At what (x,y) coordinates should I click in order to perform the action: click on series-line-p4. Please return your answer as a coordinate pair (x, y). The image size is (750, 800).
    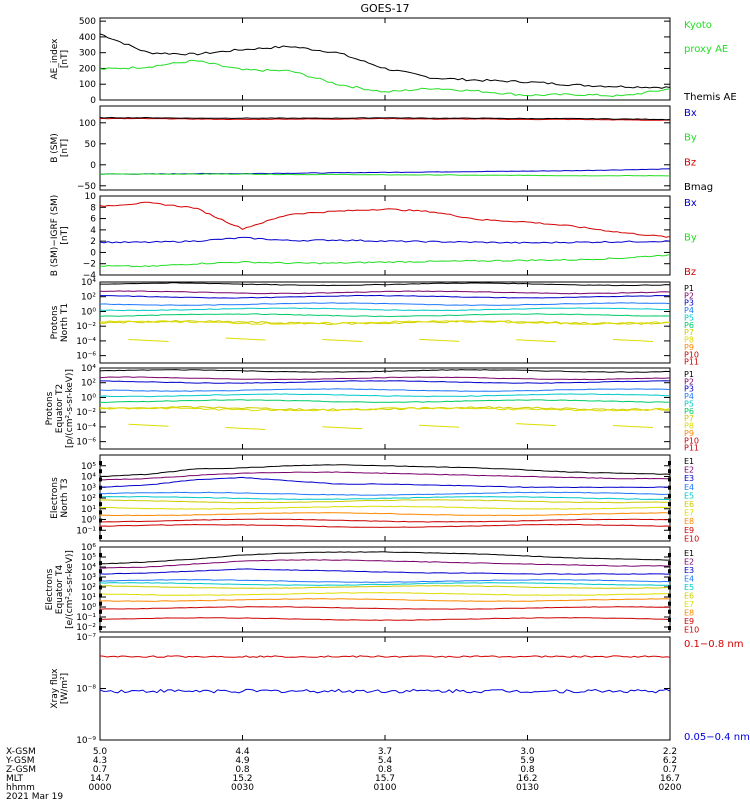
    Looking at the image, I should click on (385, 390).